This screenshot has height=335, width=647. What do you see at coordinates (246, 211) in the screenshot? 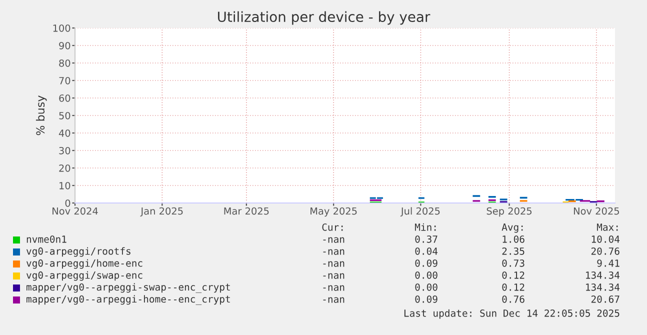
I see `x-tick-label: Mar 2025` at bounding box center [246, 211].